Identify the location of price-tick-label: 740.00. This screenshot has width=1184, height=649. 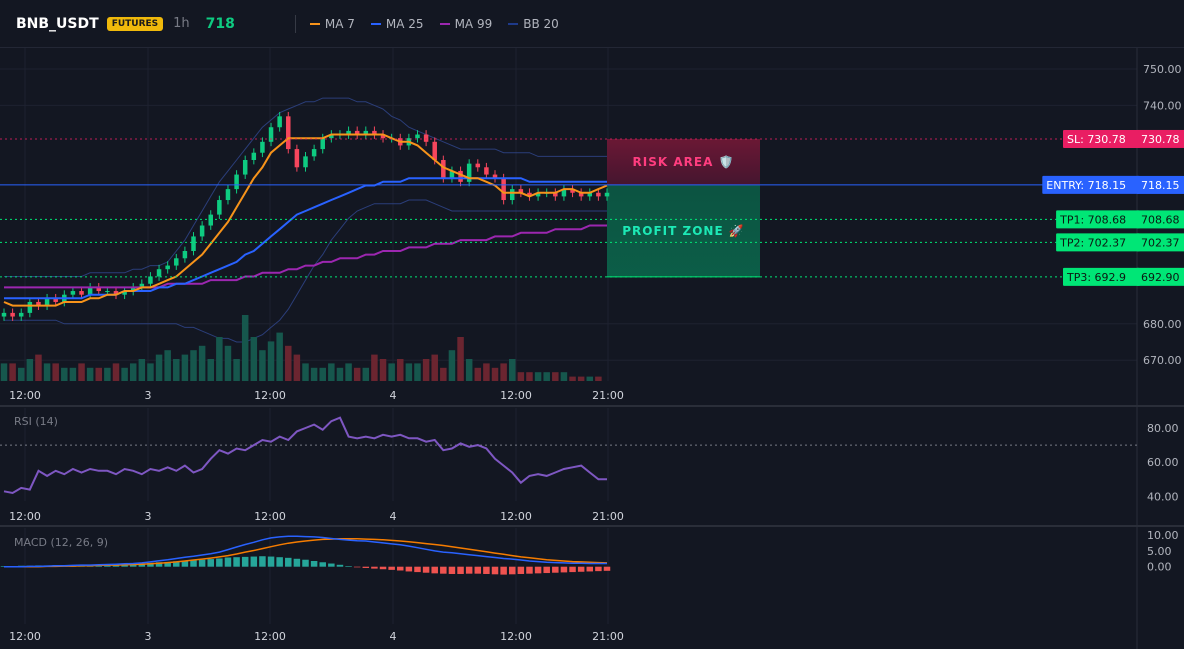
(1162, 105).